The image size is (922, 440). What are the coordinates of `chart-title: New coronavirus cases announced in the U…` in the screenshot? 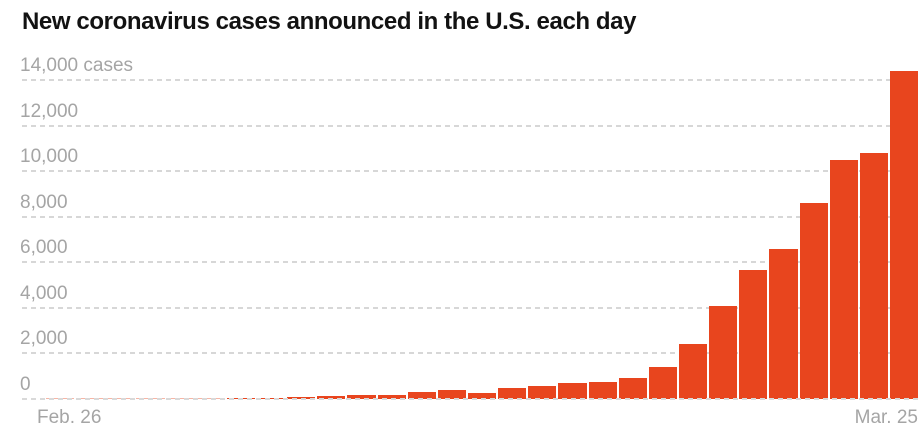 It's located at (329, 21).